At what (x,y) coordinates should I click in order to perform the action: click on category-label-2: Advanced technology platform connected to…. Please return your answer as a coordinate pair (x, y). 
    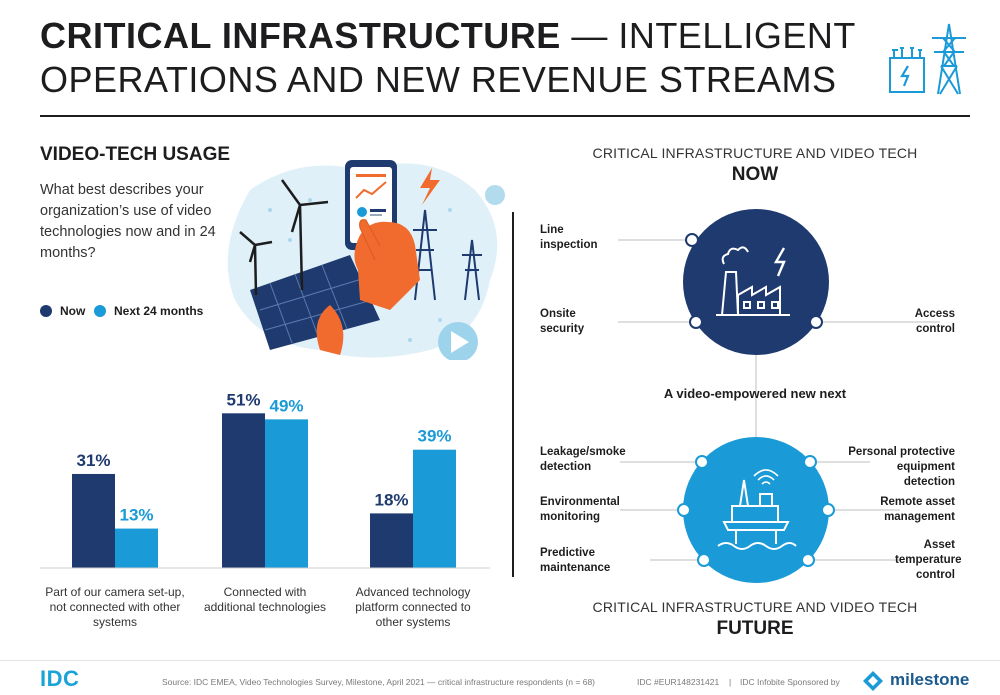
    Looking at the image, I should click on (413, 607).